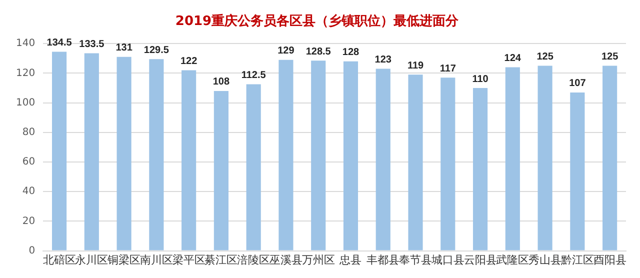 Image resolution: width=640 pixels, height=278 pixels. What do you see at coordinates (480, 79) in the screenshot?
I see `data-label: 110` at bounding box center [480, 79].